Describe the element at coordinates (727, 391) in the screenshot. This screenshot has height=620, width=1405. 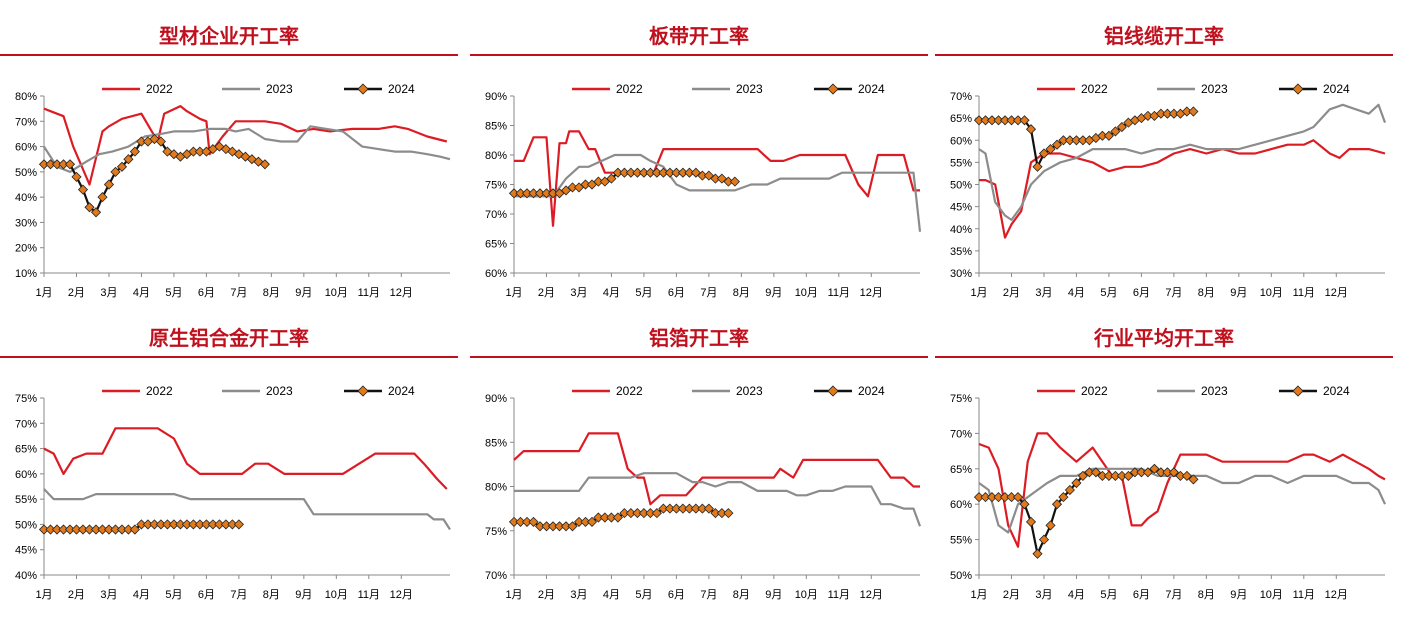
I see `legend-item-2023: 2023` at that location.